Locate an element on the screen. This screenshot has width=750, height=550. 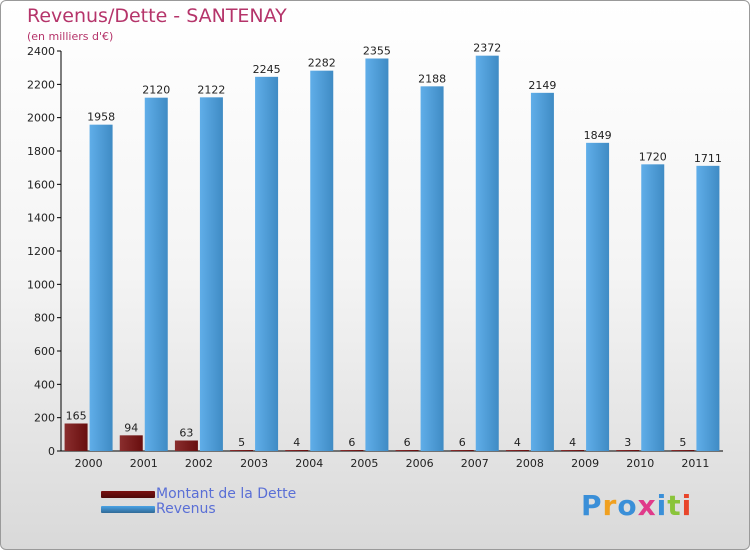
legend: Montant de la Dette Revenus is located at coordinates (231, 501).